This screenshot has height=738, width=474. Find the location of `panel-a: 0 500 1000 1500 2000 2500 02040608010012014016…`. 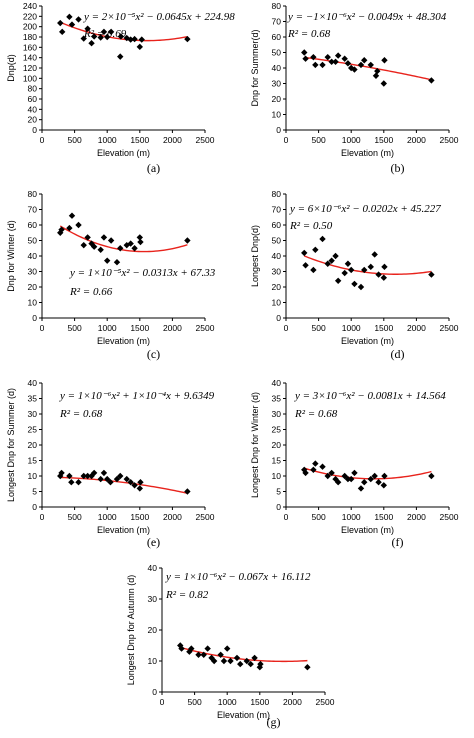

panel-a: 0 500 1000 1500 2000 2500 02040608010012014016… is located at coordinates (120, 88).